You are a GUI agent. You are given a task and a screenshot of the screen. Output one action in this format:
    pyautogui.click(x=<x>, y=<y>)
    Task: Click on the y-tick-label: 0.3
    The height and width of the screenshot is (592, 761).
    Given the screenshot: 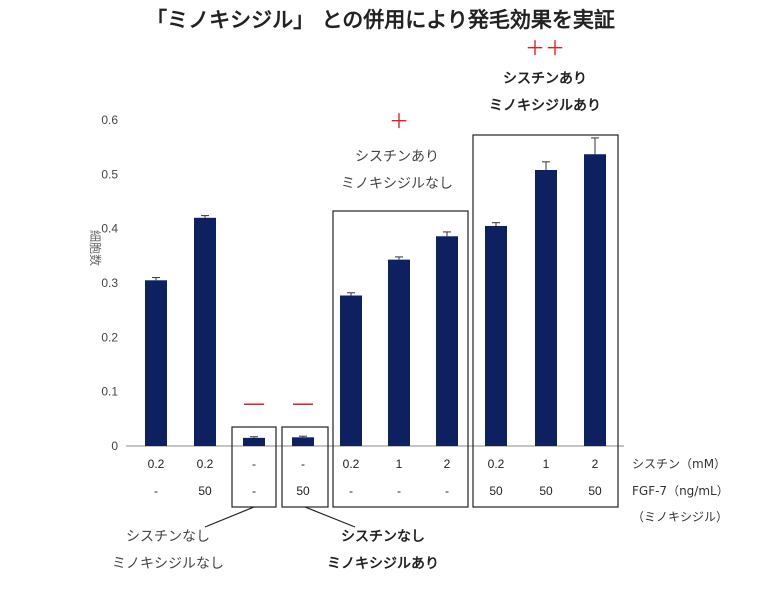 What is the action you would take?
    pyautogui.click(x=109, y=283)
    